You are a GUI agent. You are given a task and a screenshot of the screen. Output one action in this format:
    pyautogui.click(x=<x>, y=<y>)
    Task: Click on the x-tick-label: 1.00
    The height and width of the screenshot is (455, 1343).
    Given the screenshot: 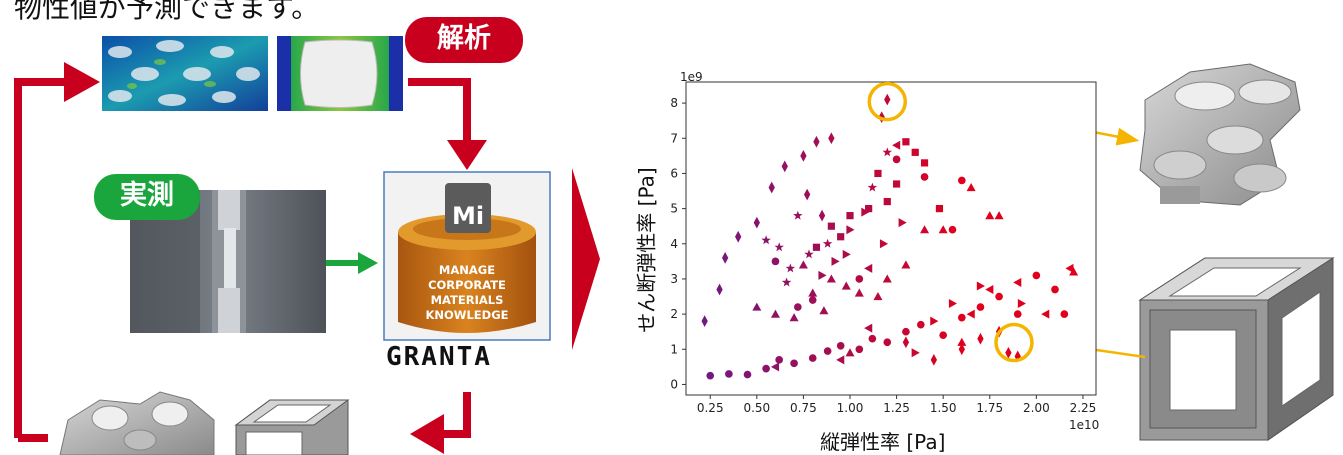 What is the action you would take?
    pyautogui.click(x=850, y=408)
    